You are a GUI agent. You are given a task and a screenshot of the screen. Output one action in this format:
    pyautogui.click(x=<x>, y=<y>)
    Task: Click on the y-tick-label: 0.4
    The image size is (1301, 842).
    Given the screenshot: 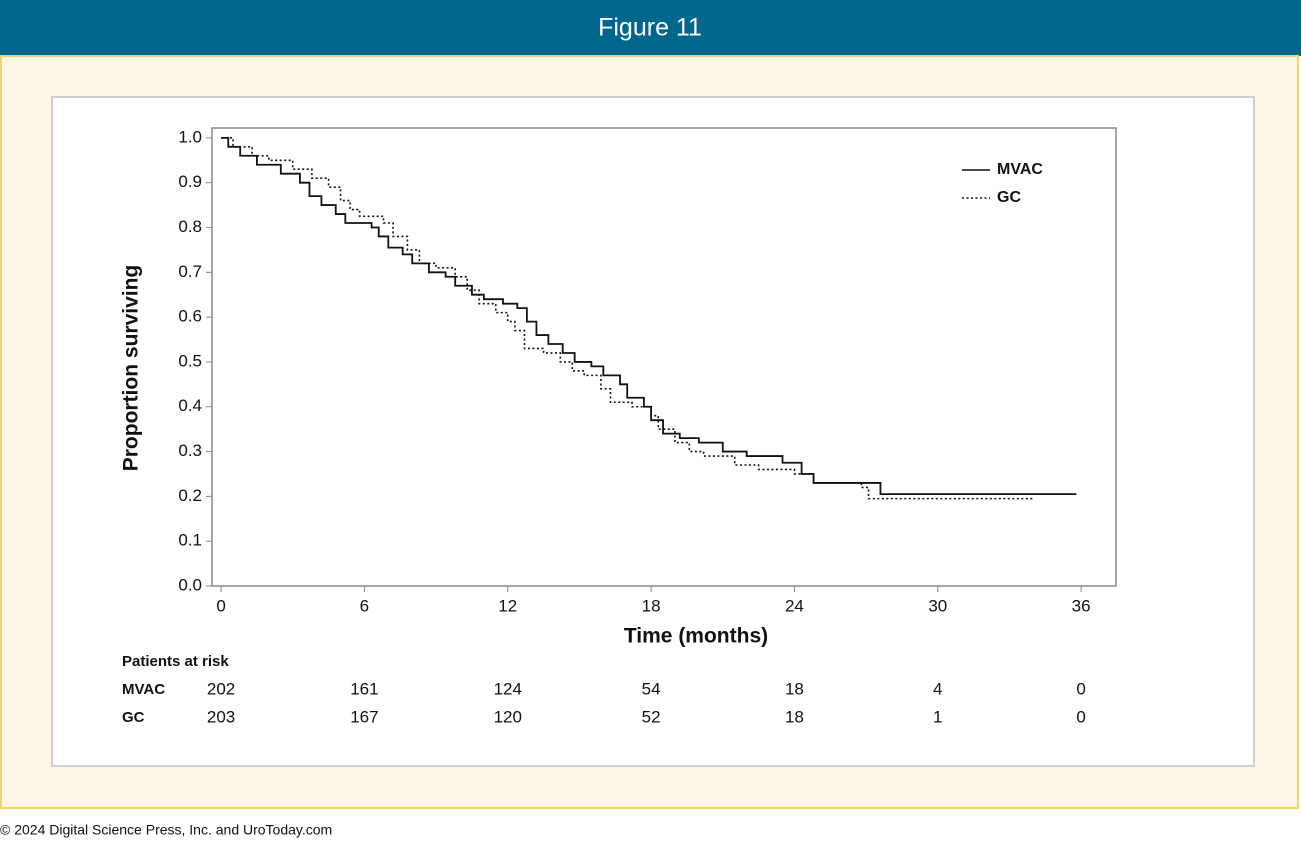 What is the action you would take?
    pyautogui.click(x=190, y=405)
    